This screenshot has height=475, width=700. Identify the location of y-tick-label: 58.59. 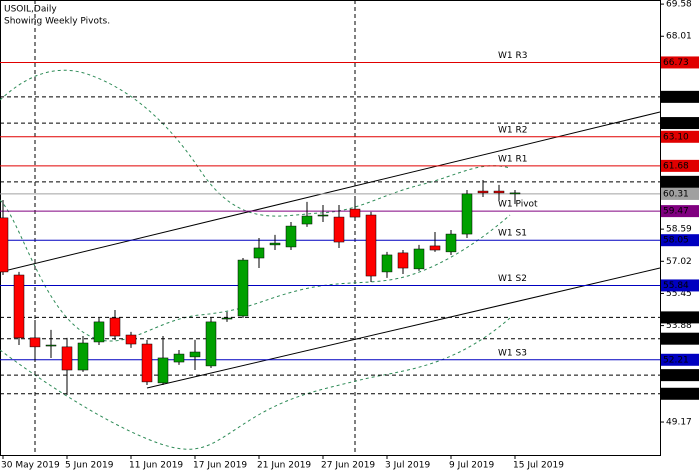
(679, 230).